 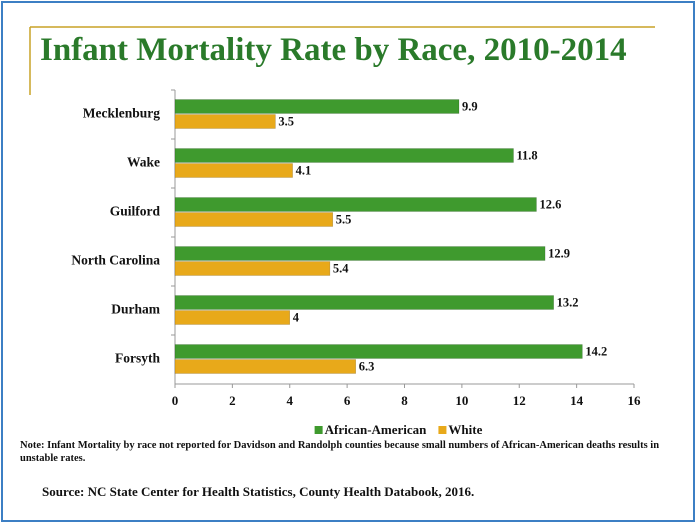 I want to click on y-tick-label: North Carolina, so click(x=115, y=260).